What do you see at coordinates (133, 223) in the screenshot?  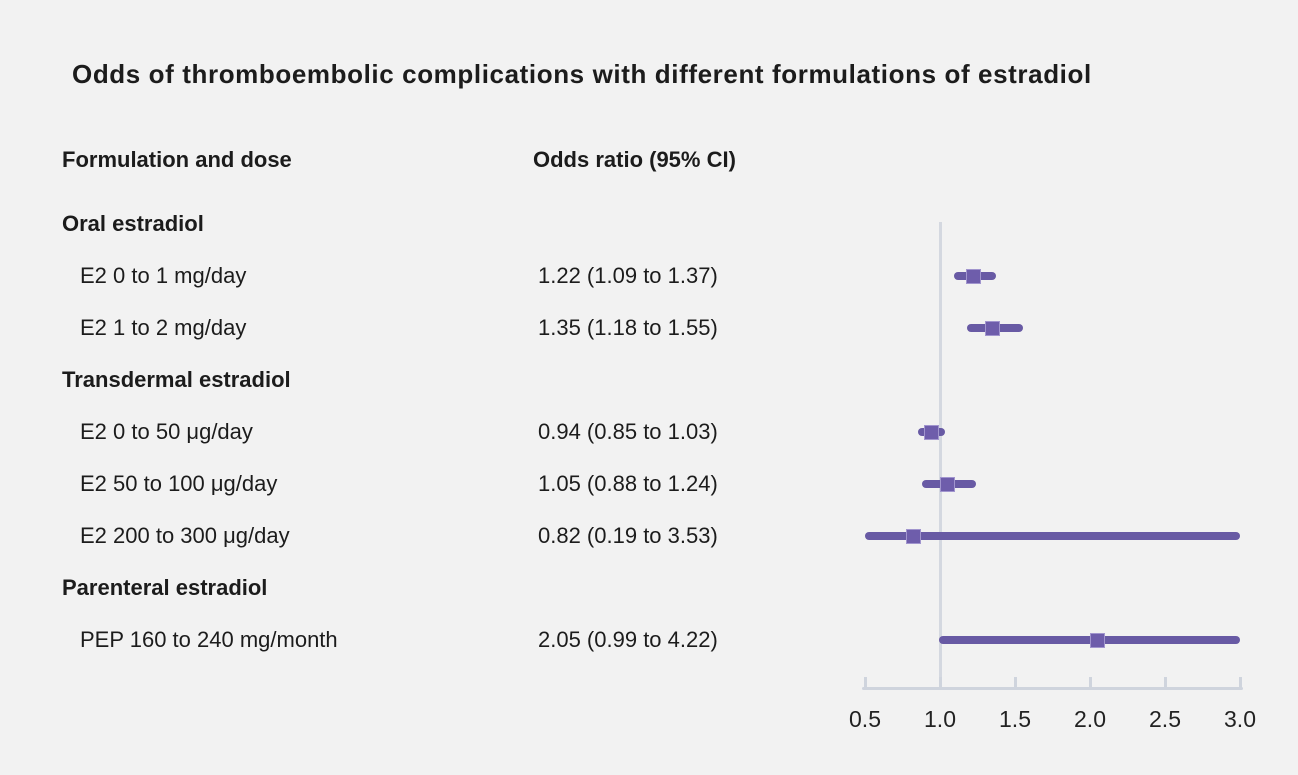 I see `section-label: Oral estradiol` at bounding box center [133, 223].